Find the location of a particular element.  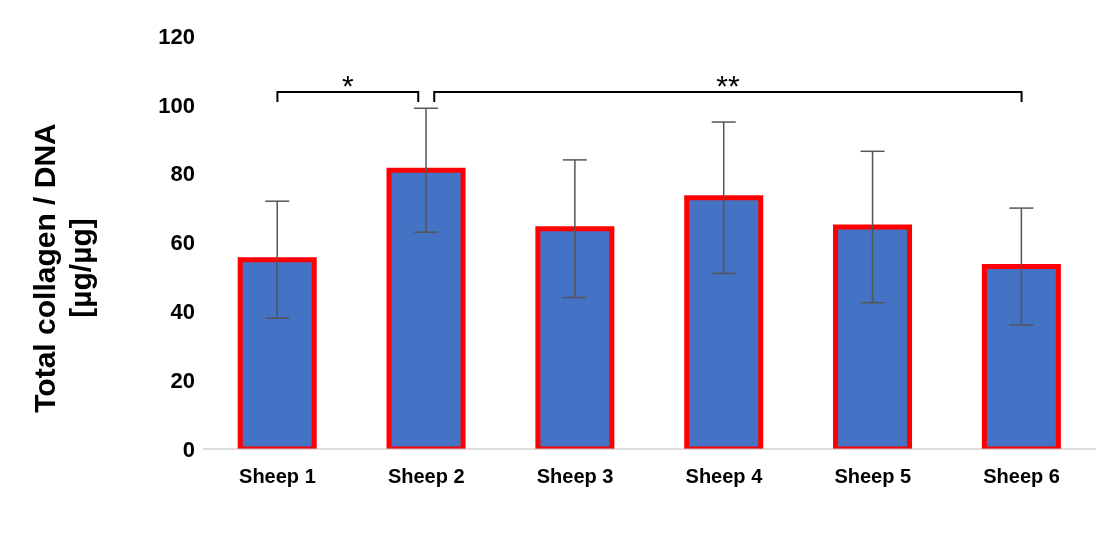

x-tick-label: Sheep 1 is located at coordinates (277, 476).